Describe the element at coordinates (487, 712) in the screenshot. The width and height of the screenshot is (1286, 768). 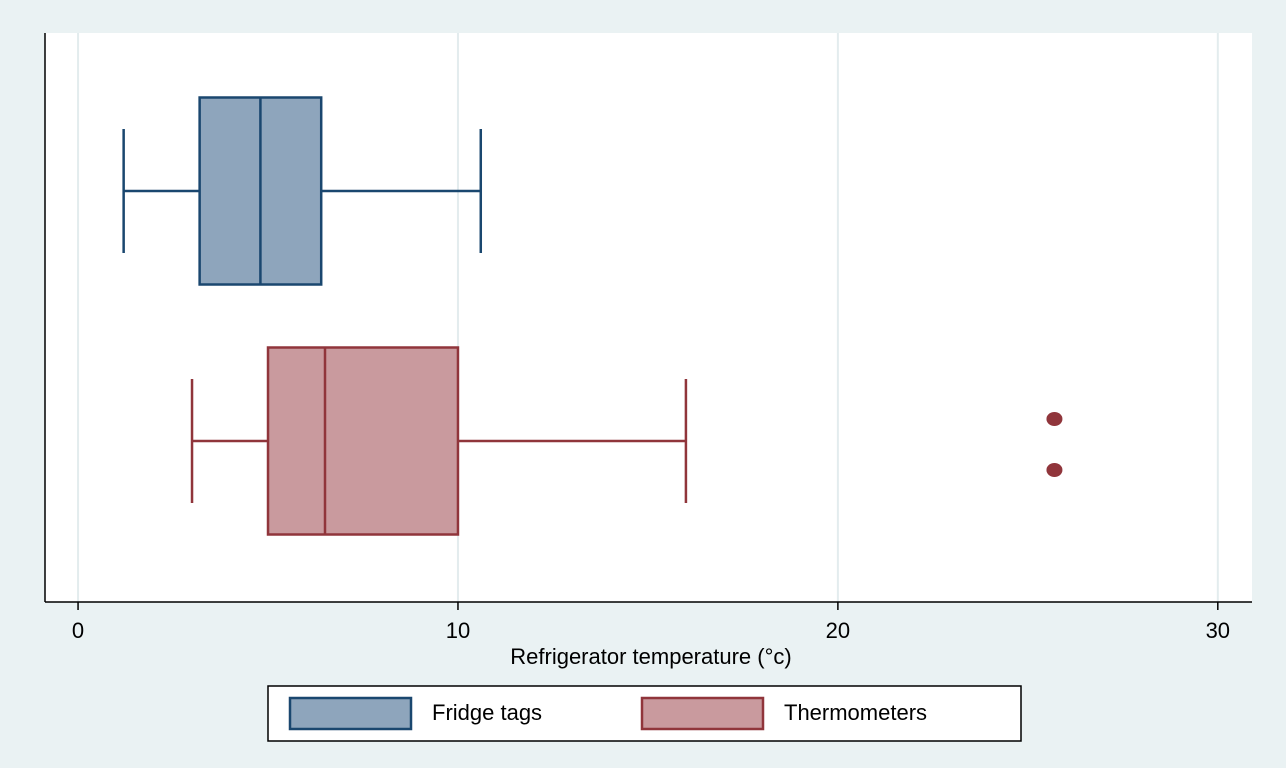
I see `legend-label: Fridge tags` at that location.